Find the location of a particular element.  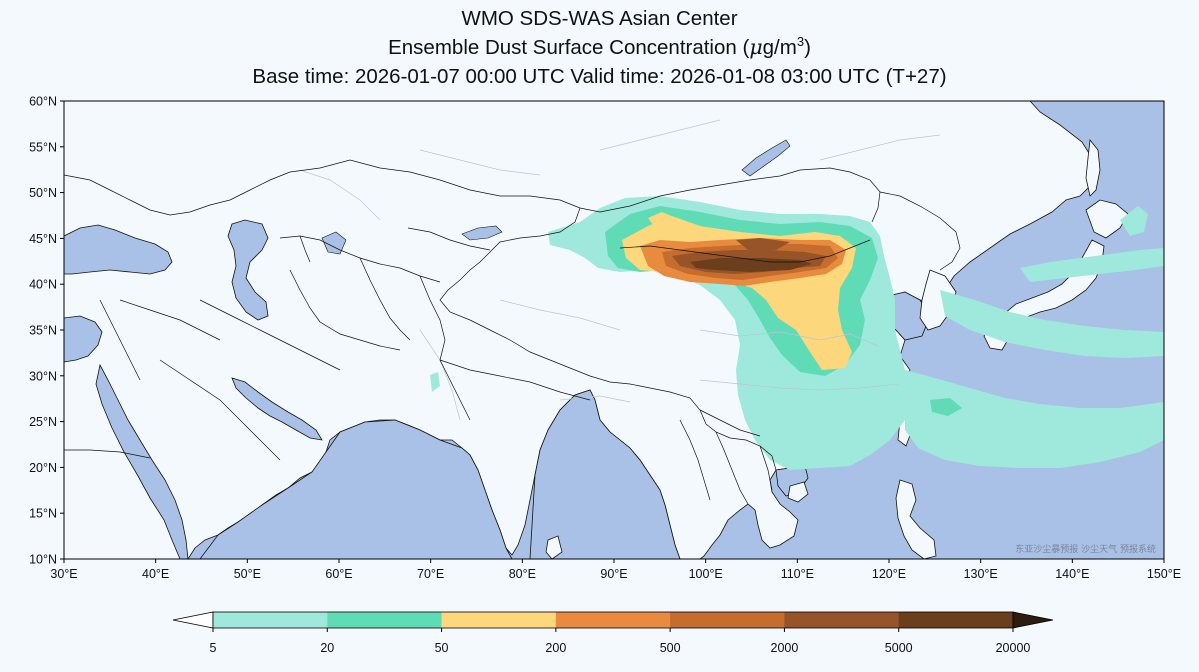

caspian-sea is located at coordinates (248, 270).